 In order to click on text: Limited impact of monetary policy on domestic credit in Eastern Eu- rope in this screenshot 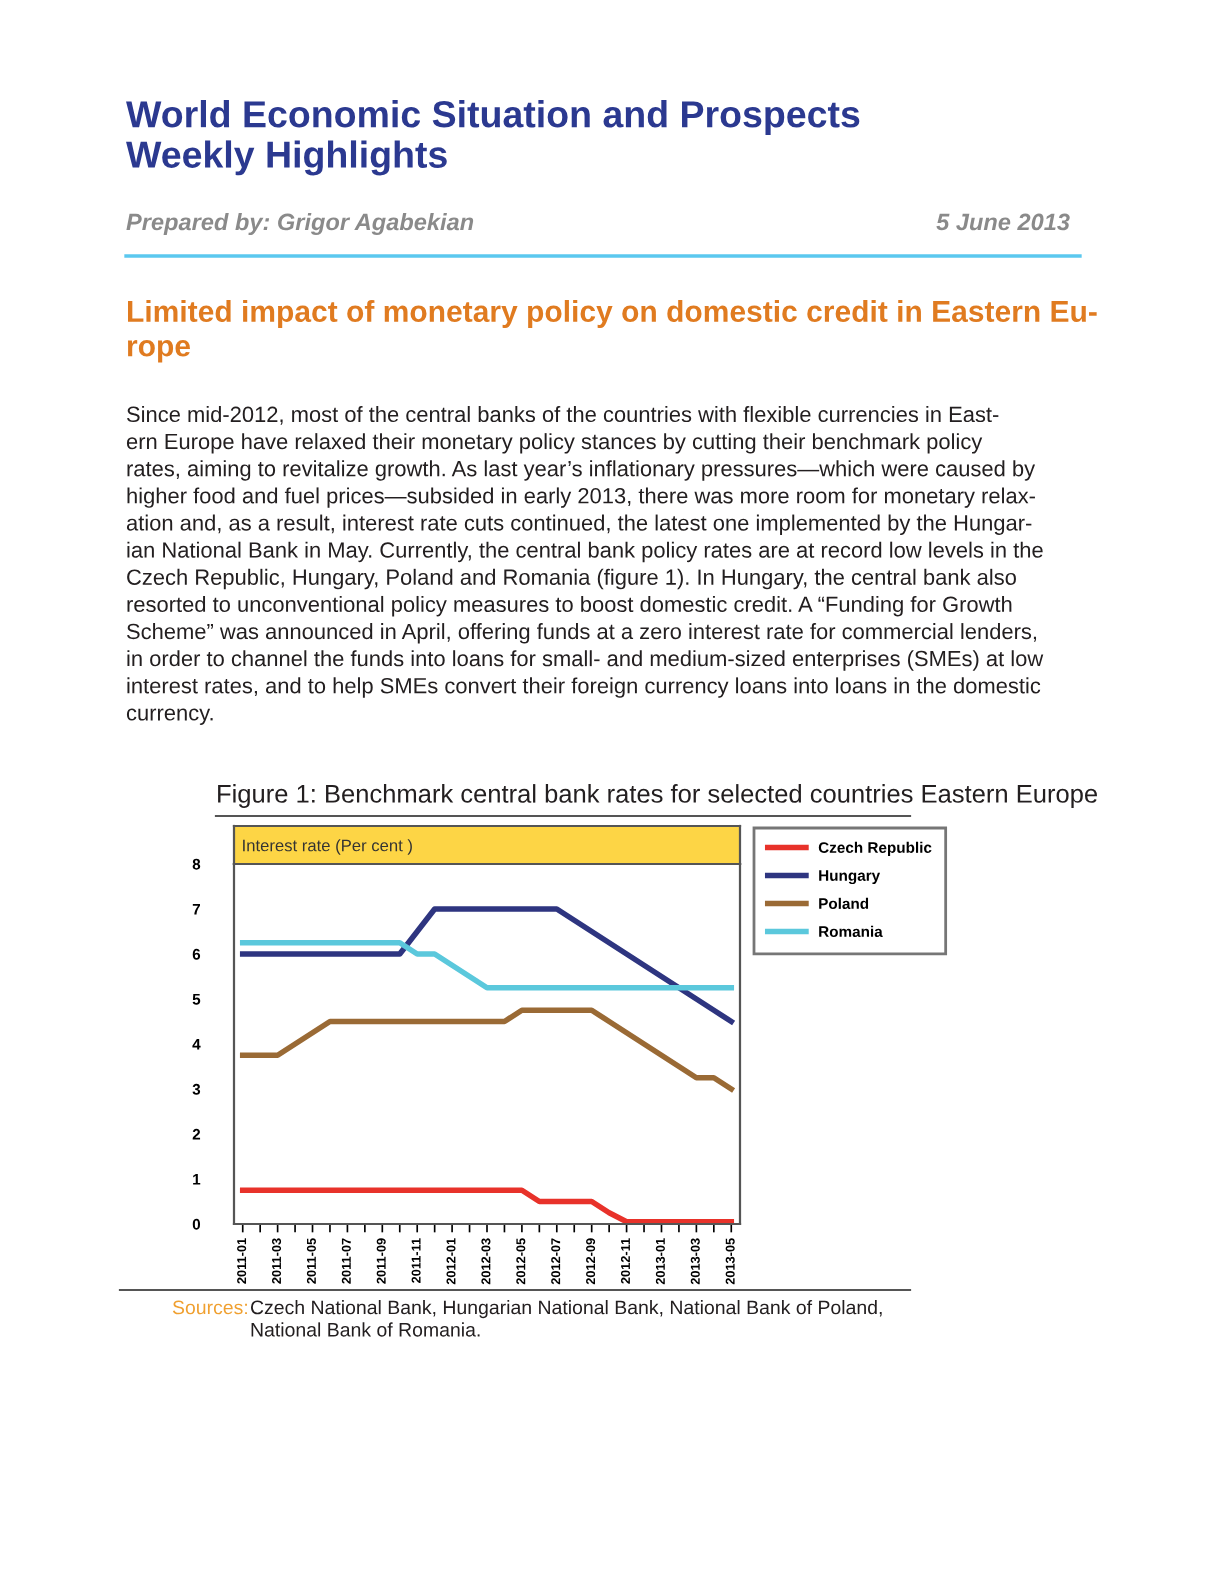, I will do `click(612, 331)`.